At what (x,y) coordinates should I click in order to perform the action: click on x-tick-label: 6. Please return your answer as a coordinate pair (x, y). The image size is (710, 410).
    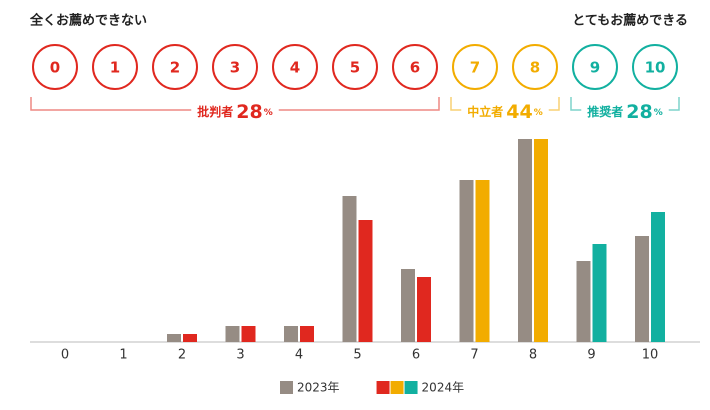
    Looking at the image, I should click on (416, 355).